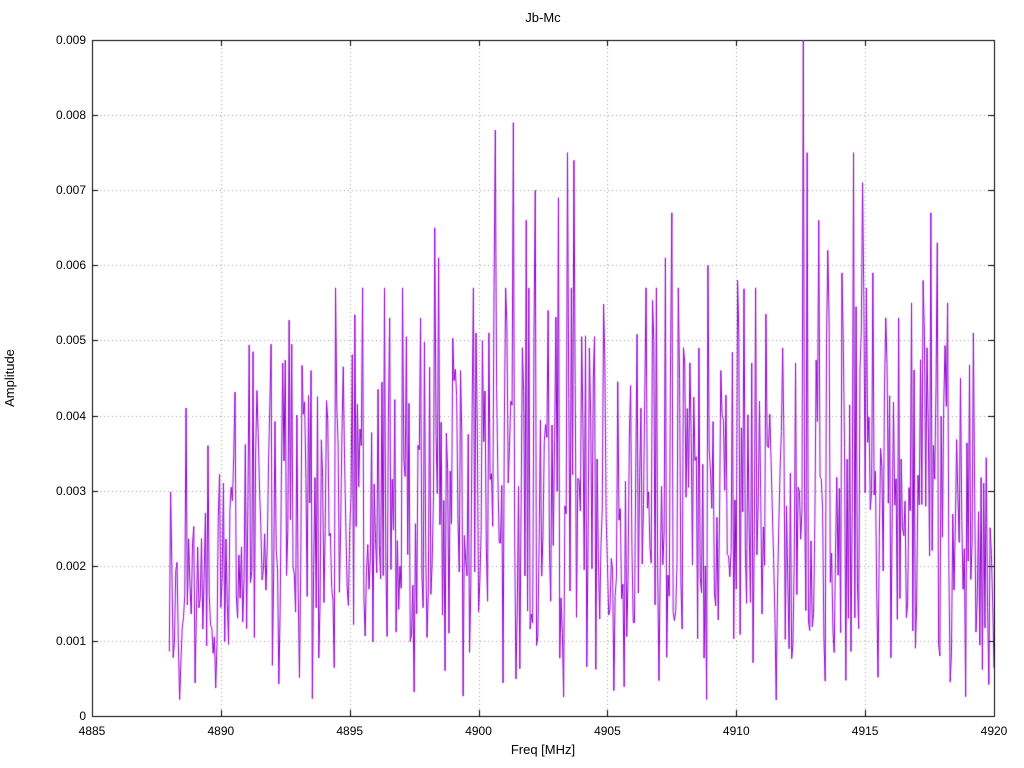 The image size is (1024, 768). Describe the element at coordinates (736, 731) in the screenshot. I see `x-tick-label: 4910` at that location.